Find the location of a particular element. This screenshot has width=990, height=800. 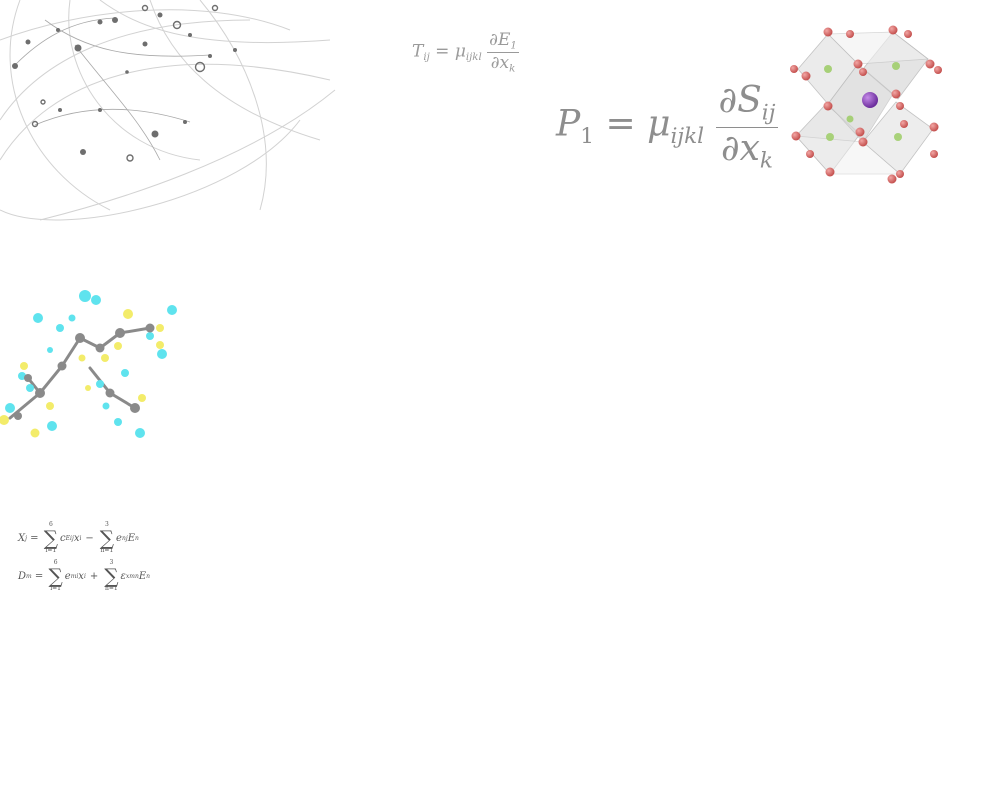

formula-fraction: ∂E1 ∂xk is located at coordinates (503, 52).